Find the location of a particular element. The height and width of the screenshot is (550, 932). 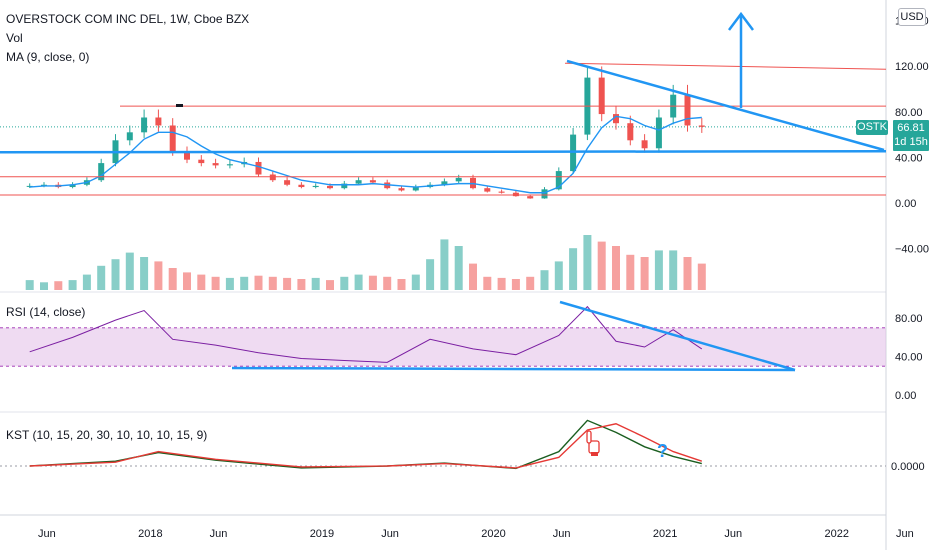

kst-label: KST (10, 15, 20, 30, 10, 10, 10, 15, 9) is located at coordinates (107, 435).